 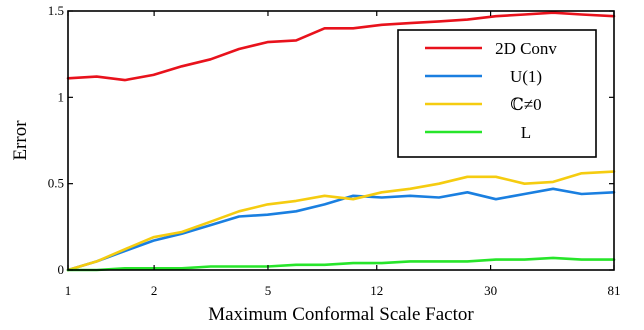 What do you see at coordinates (526, 48) in the screenshot?
I see `legend-label-0: 2D Conv` at bounding box center [526, 48].